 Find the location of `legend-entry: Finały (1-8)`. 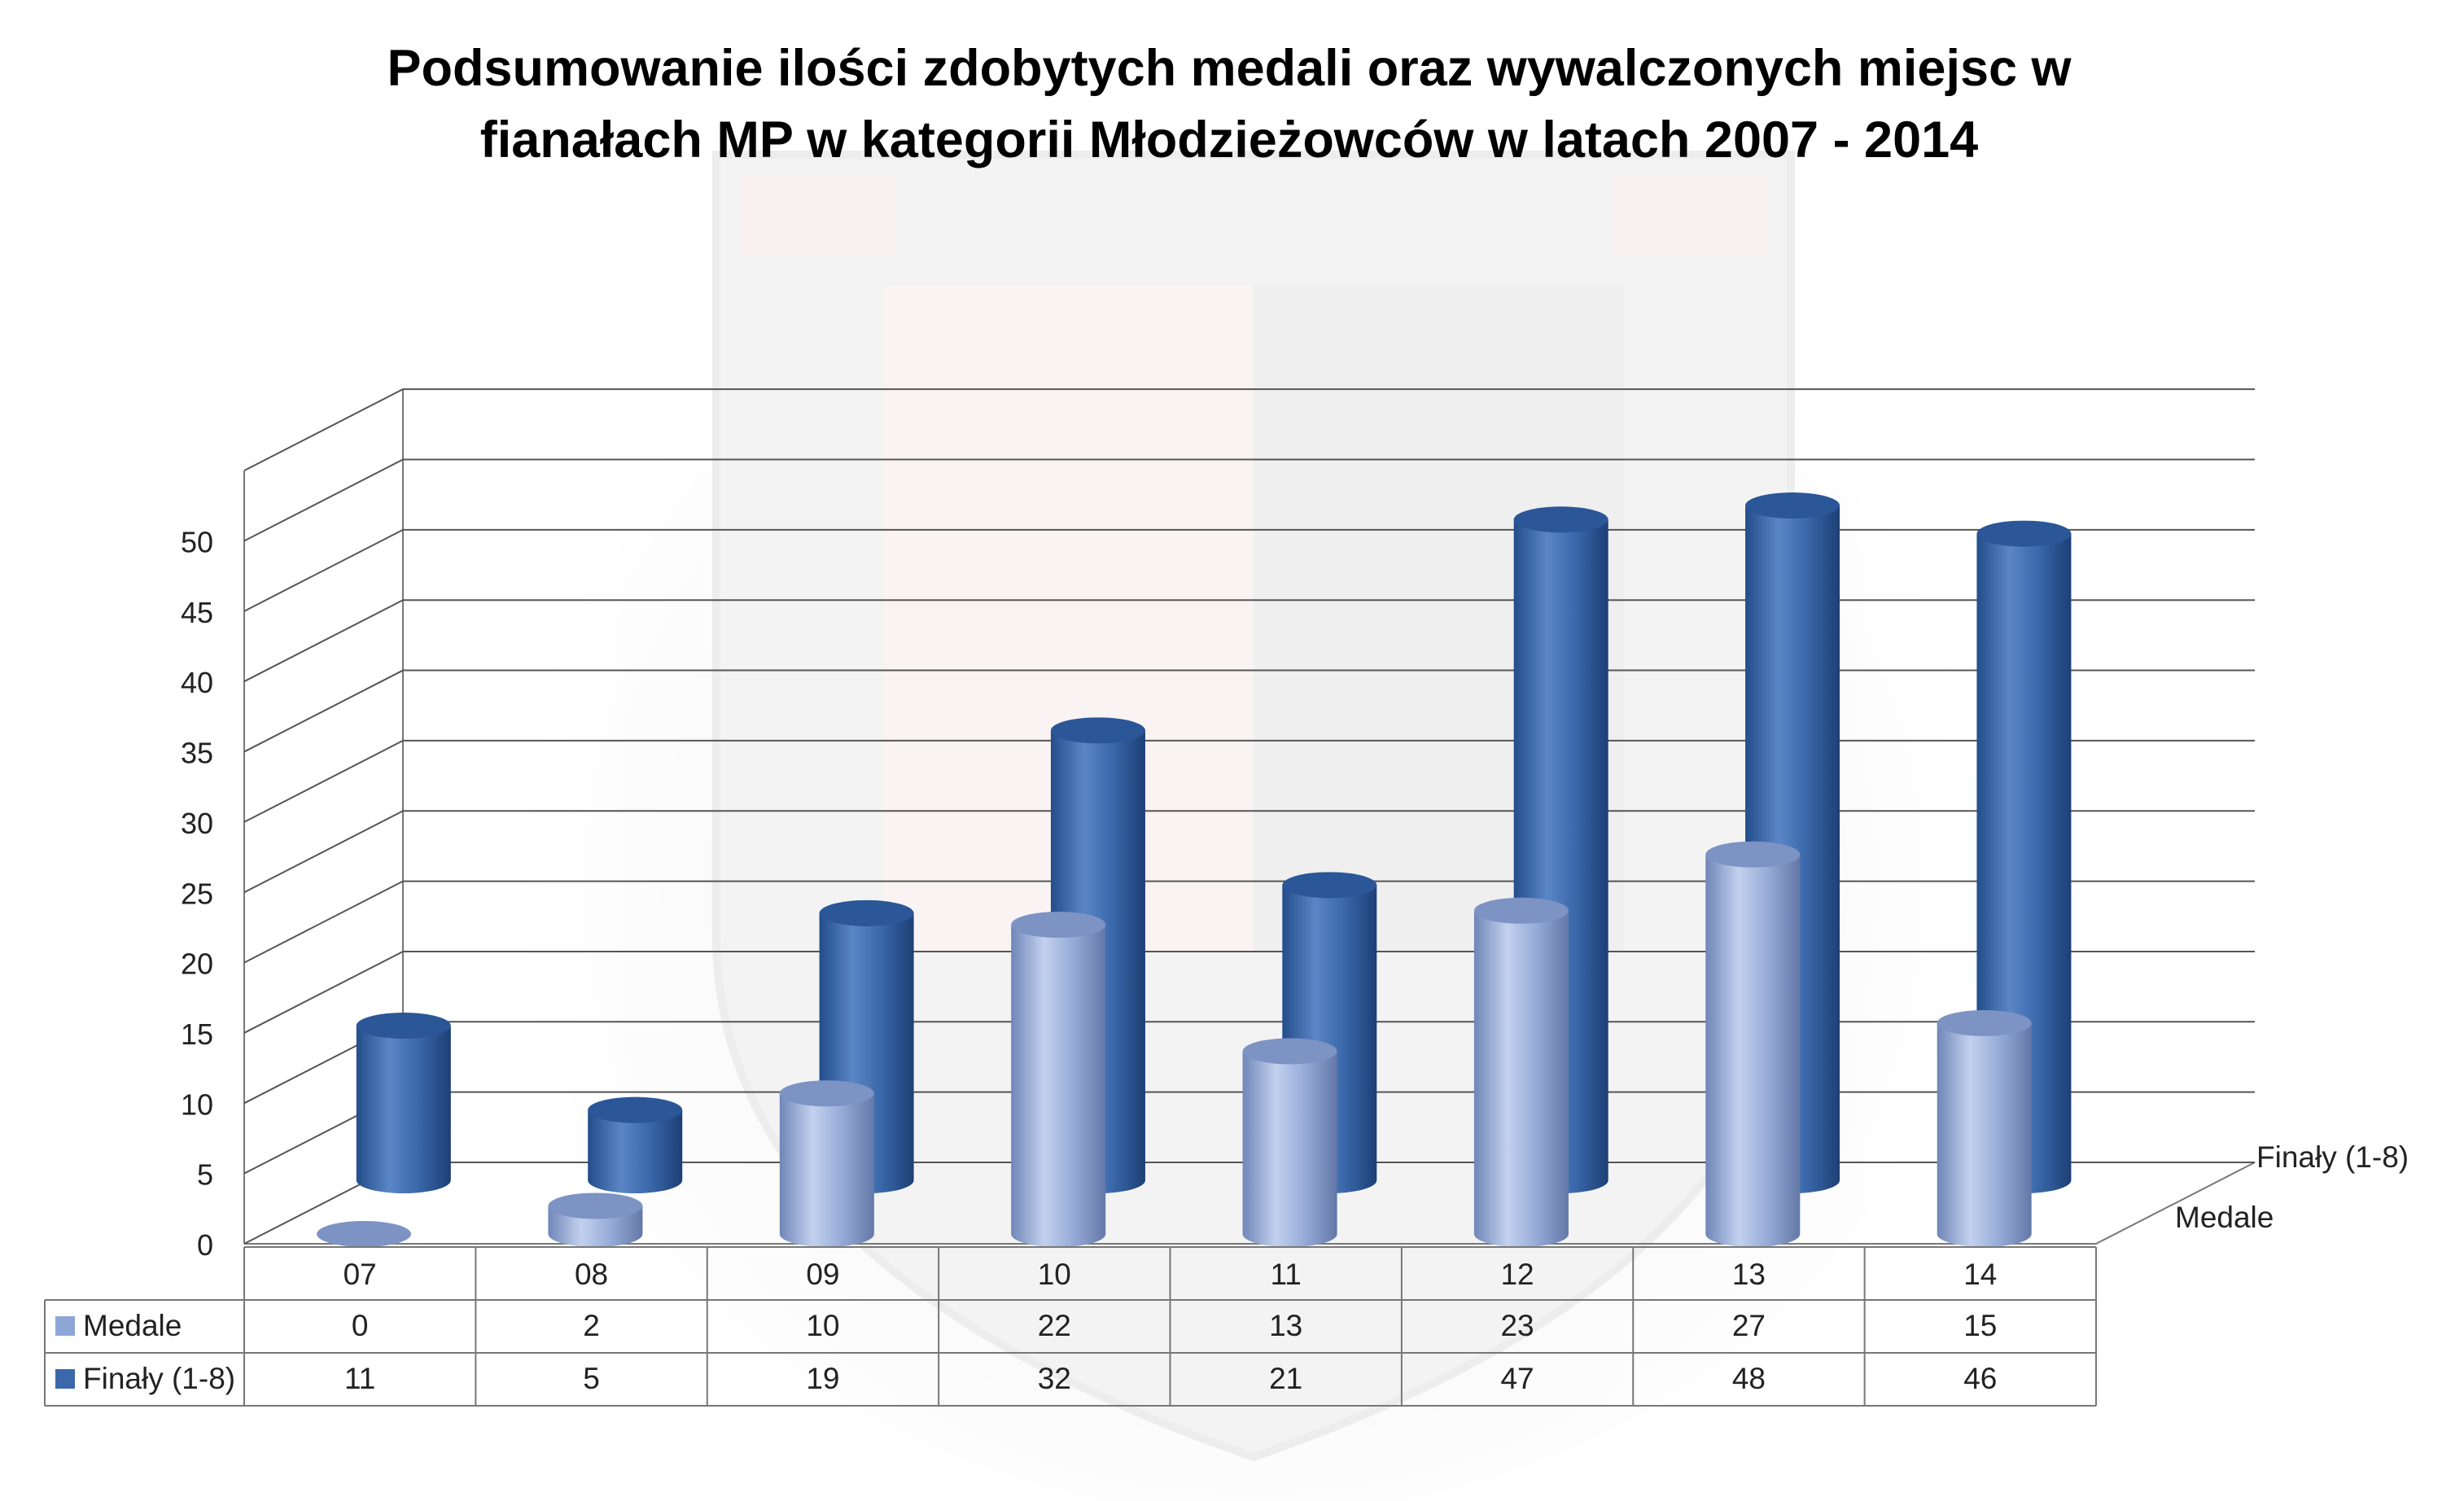

legend-entry: Finały (1-8) is located at coordinates (159, 1378).